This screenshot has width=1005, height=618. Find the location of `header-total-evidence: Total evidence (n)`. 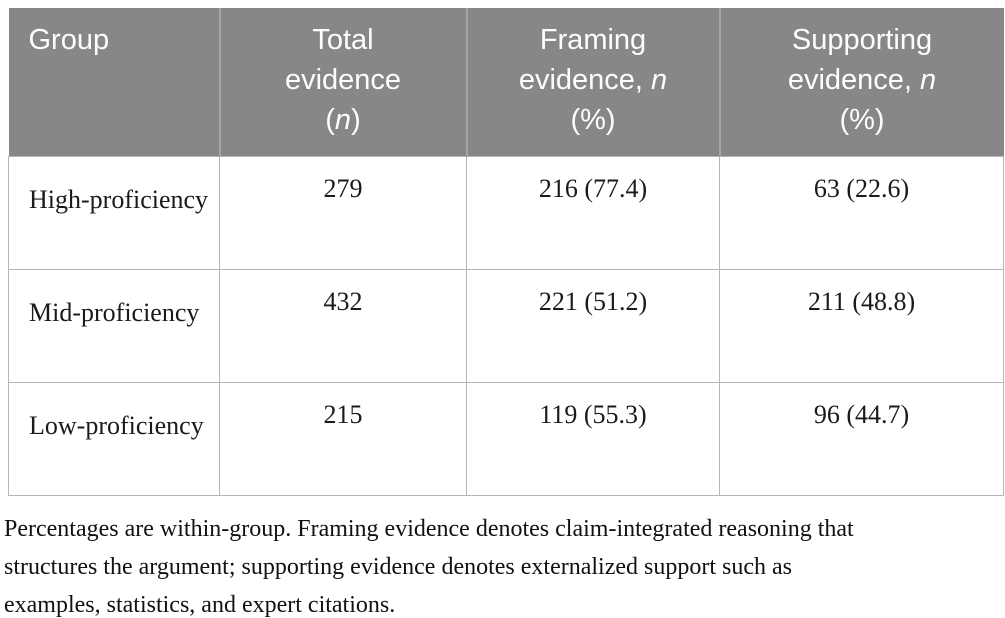

header-total-evidence: Total evidence (n) is located at coordinates (342, 82).